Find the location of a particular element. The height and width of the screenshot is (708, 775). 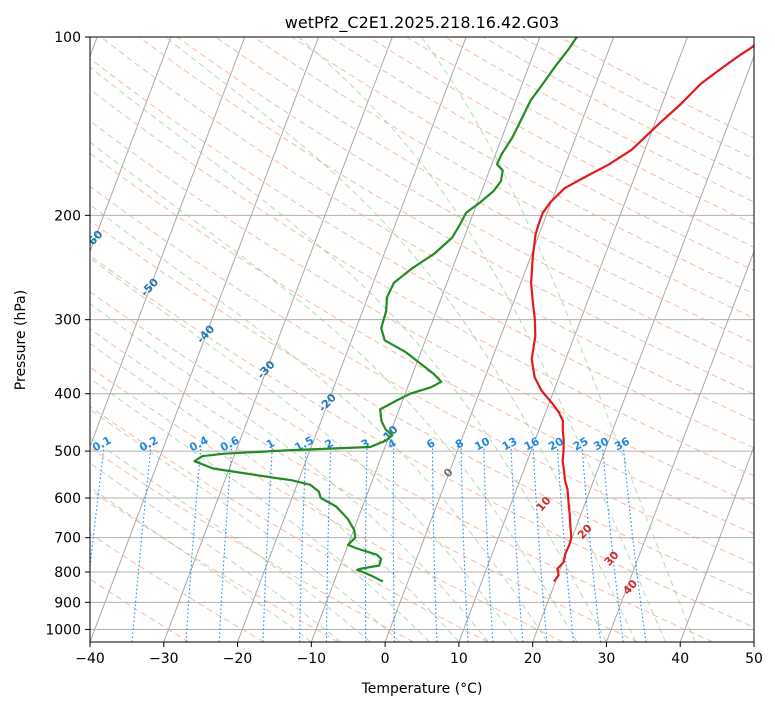

mixing-ratio-label: 13 is located at coordinates (510, 444).